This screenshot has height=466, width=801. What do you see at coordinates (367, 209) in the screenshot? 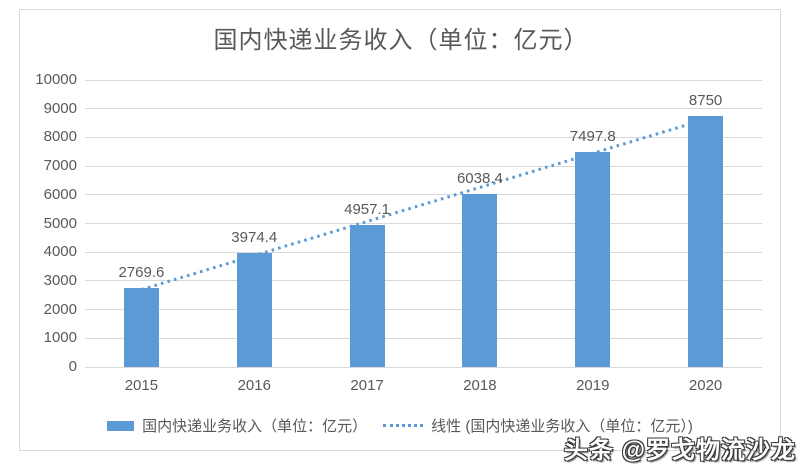
I see `bar-data-label: 4957.1` at bounding box center [367, 209].